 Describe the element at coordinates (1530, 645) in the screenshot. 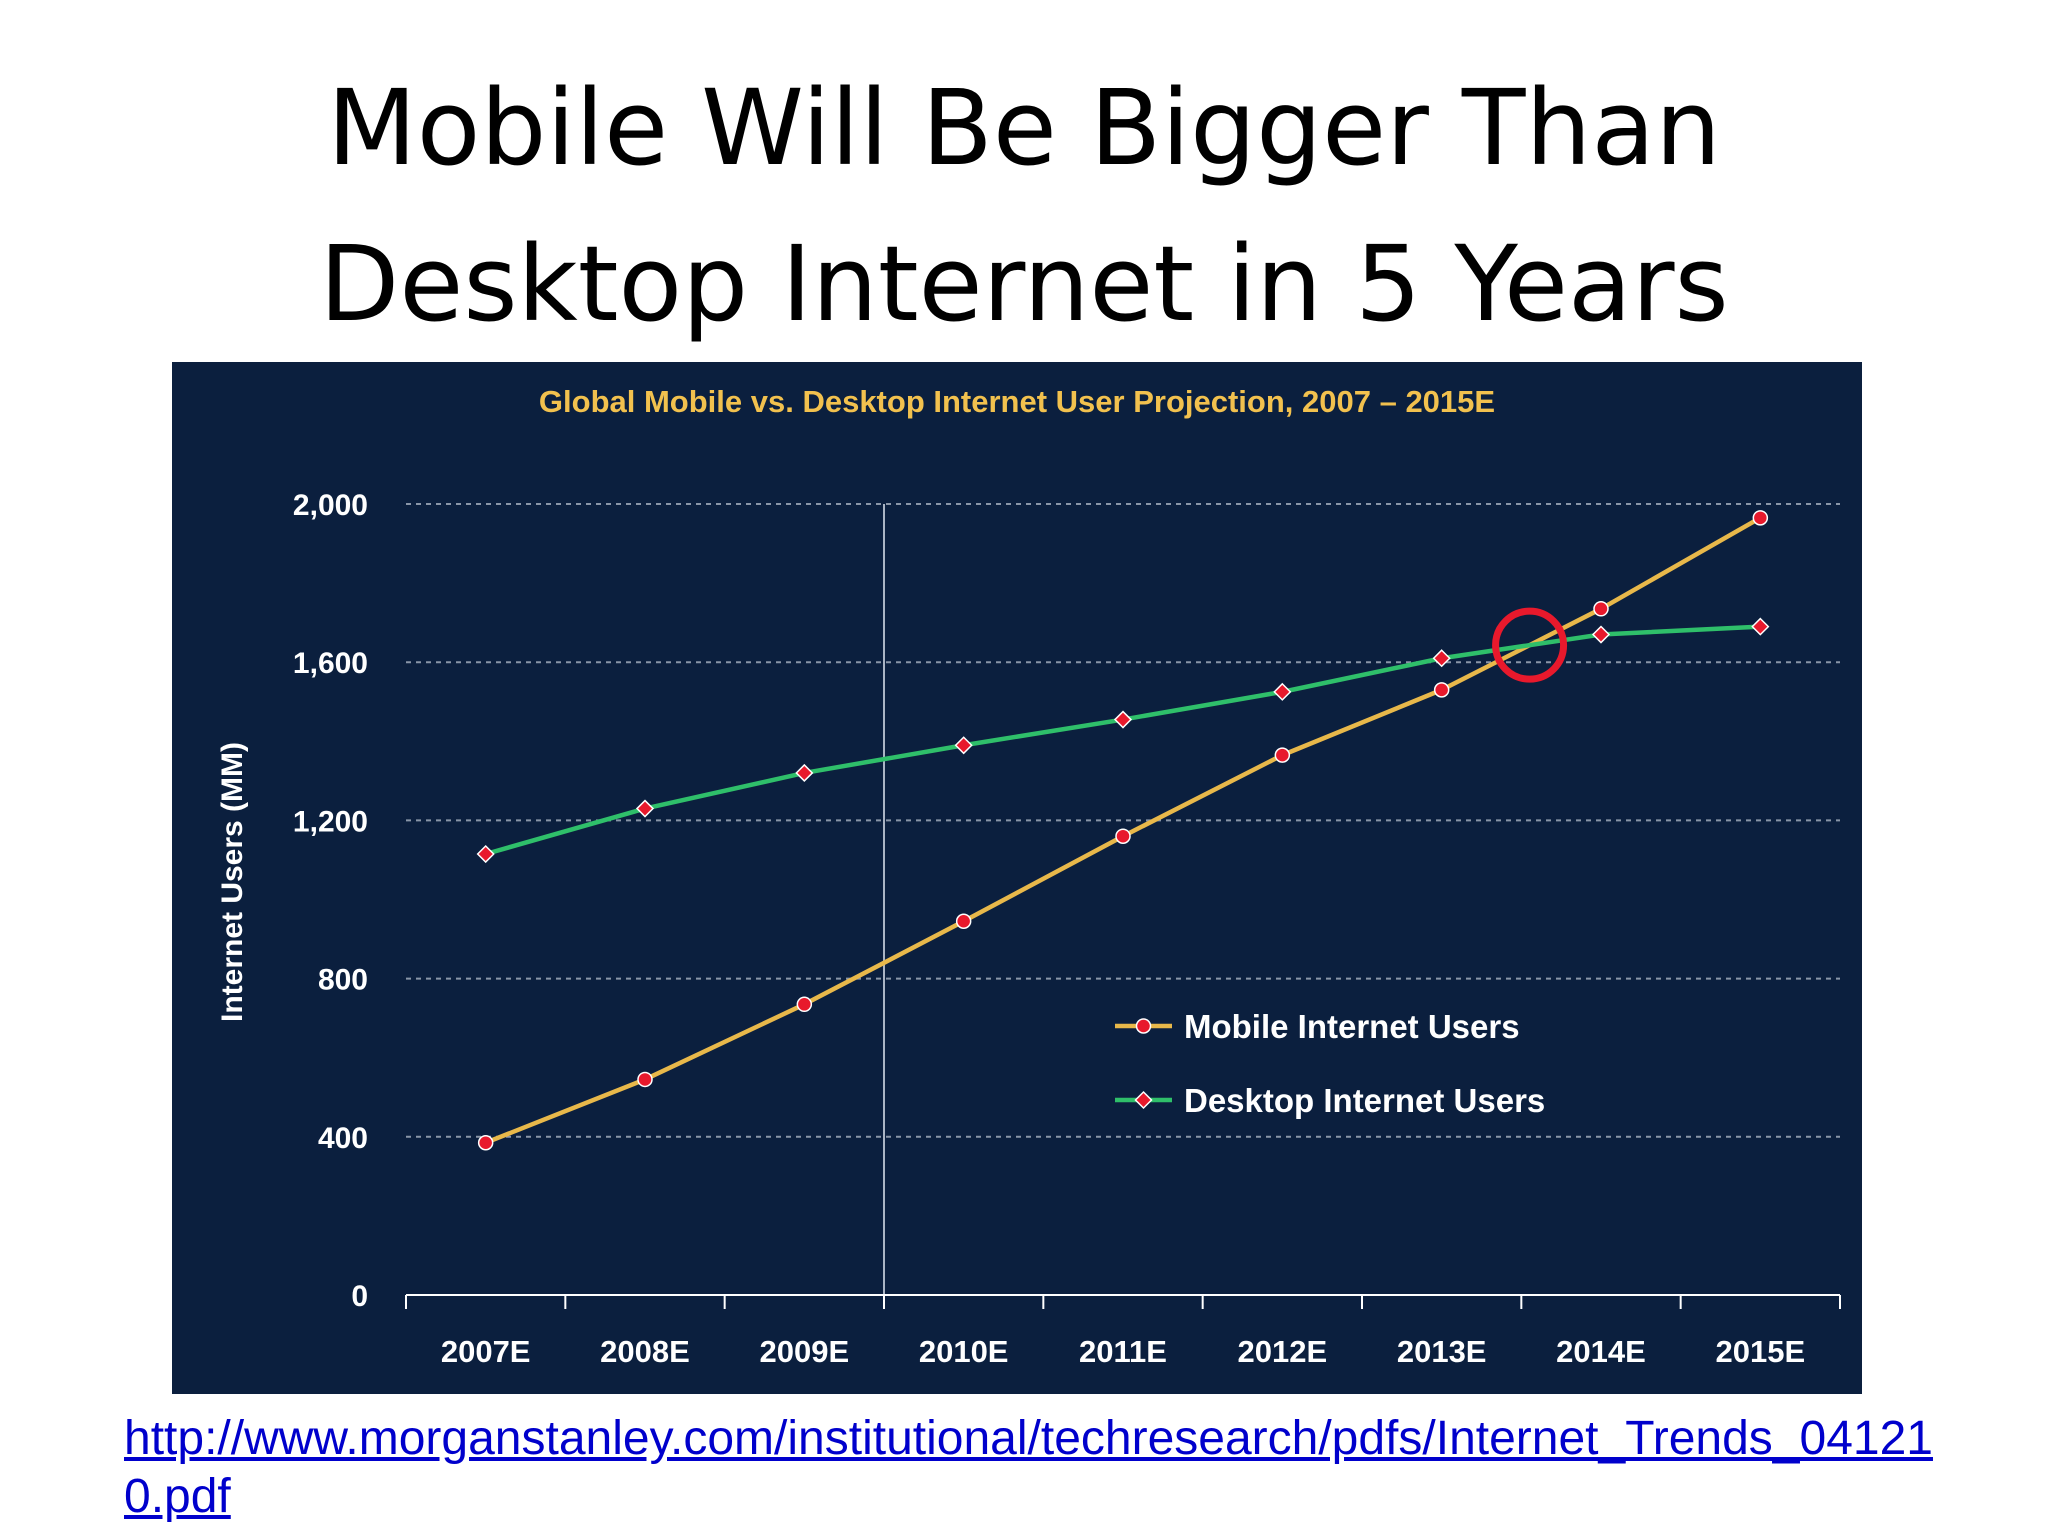

I see `crossover-highlight-circle` at that location.